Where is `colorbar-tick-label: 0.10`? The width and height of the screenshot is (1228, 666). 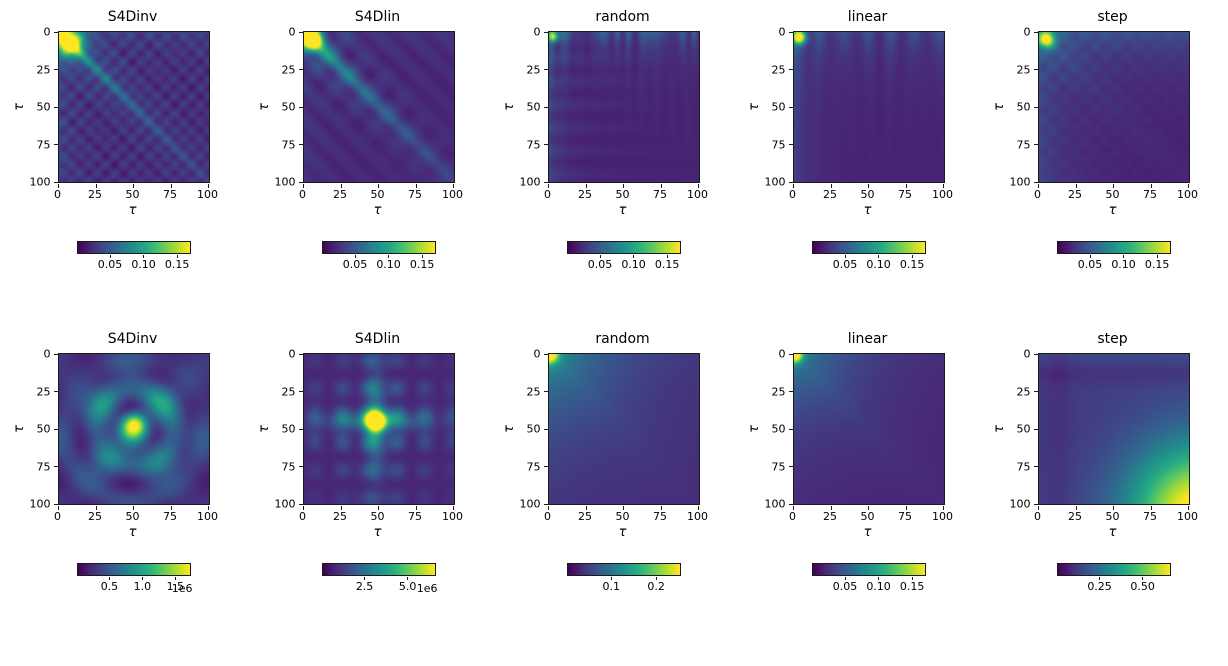 colorbar-tick-label: 0.10 is located at coordinates (878, 264).